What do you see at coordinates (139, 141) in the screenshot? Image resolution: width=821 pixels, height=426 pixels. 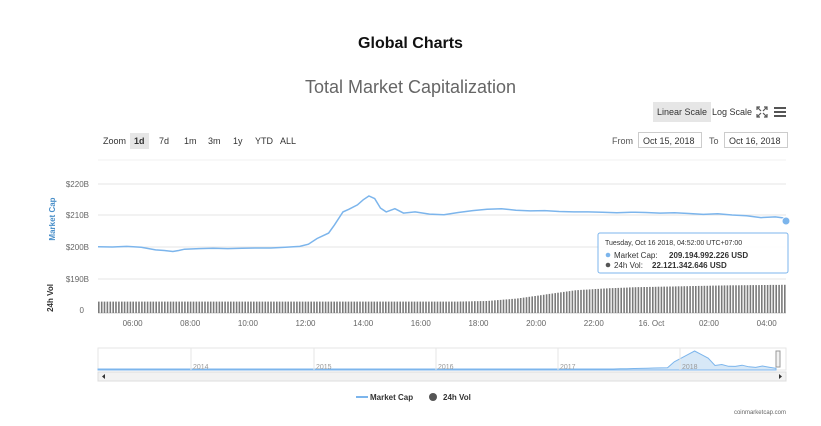 I see `zoom-1d-button: 1d` at bounding box center [139, 141].